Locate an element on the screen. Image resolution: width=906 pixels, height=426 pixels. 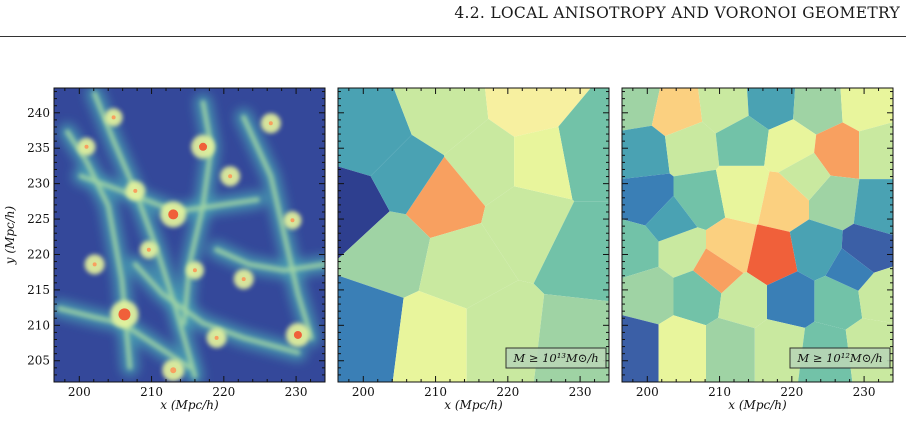
header-rule is located at coordinates (453, 36).